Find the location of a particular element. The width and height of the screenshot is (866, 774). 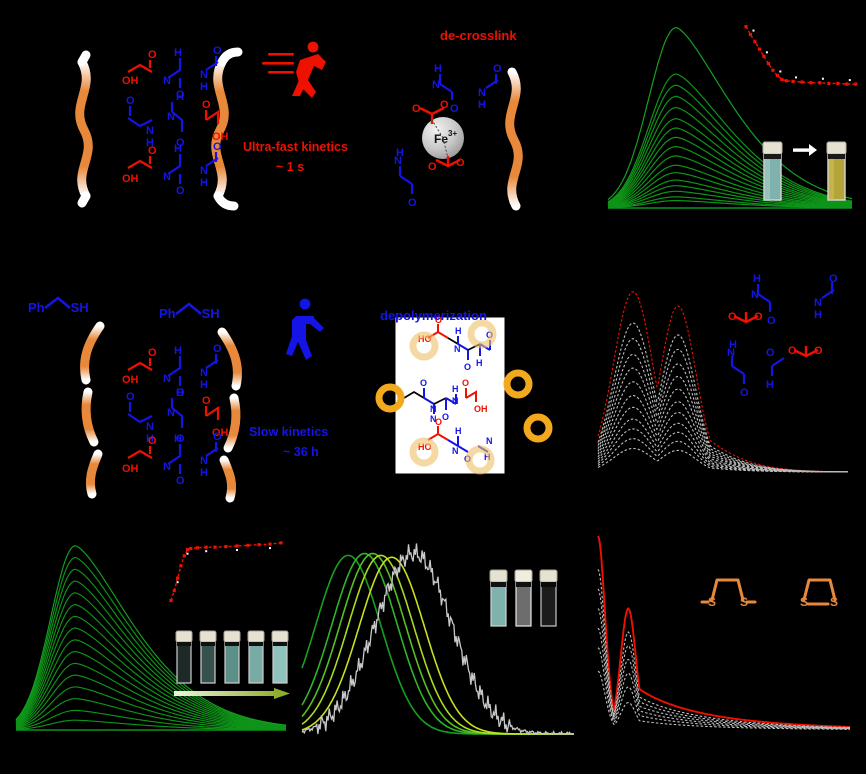

kinetics-growth-inset-plot is located at coordinates (226, 572).